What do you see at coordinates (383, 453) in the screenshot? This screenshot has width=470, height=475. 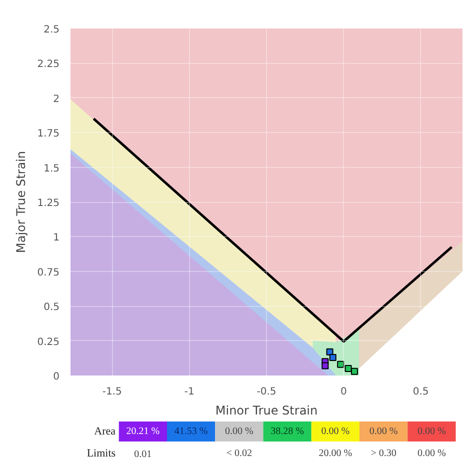 I see `text: > 0.30` at bounding box center [383, 453].